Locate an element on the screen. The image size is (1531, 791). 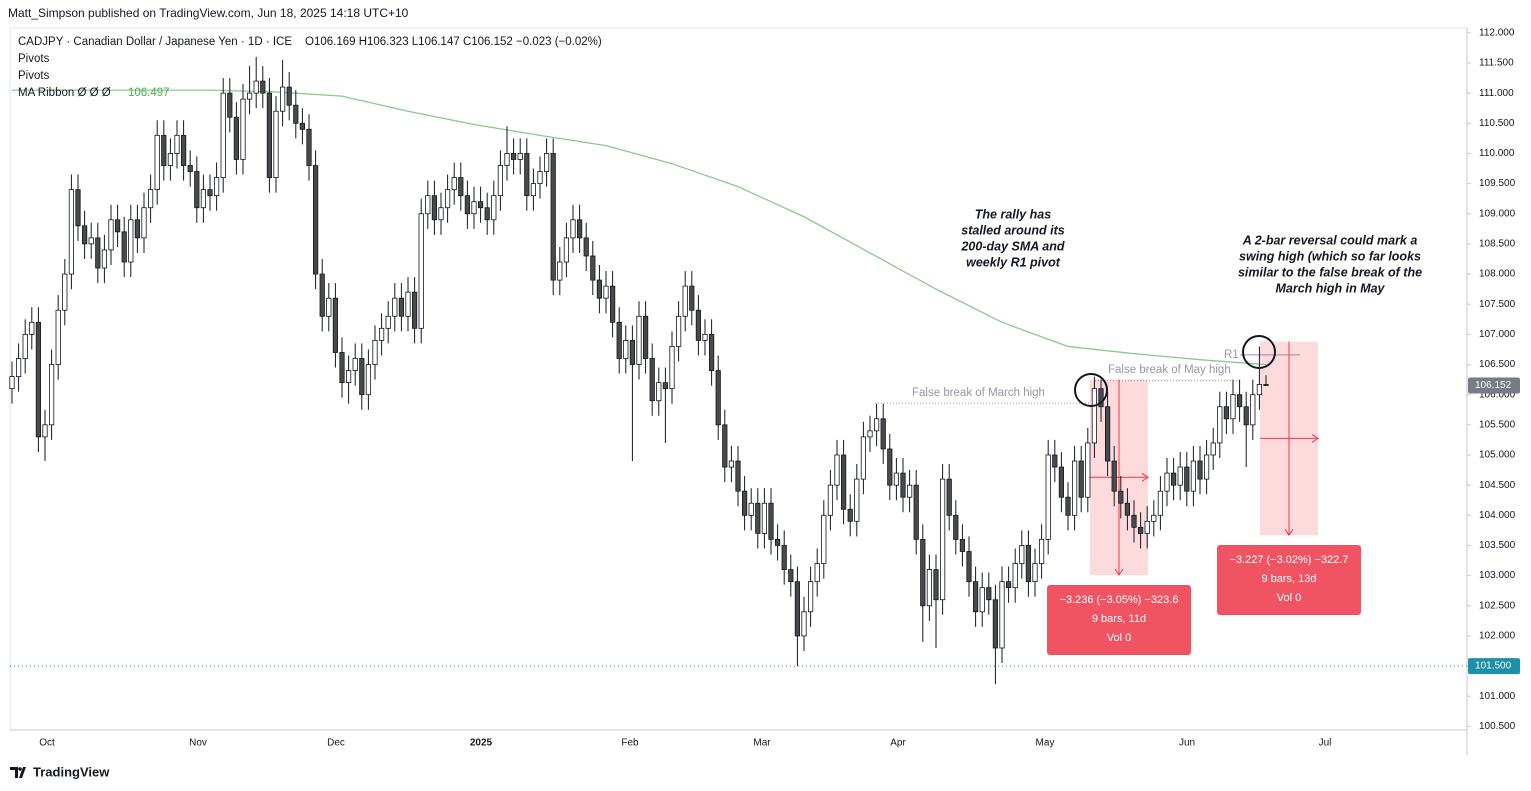
annotation: March high in May is located at coordinates (1330, 288).